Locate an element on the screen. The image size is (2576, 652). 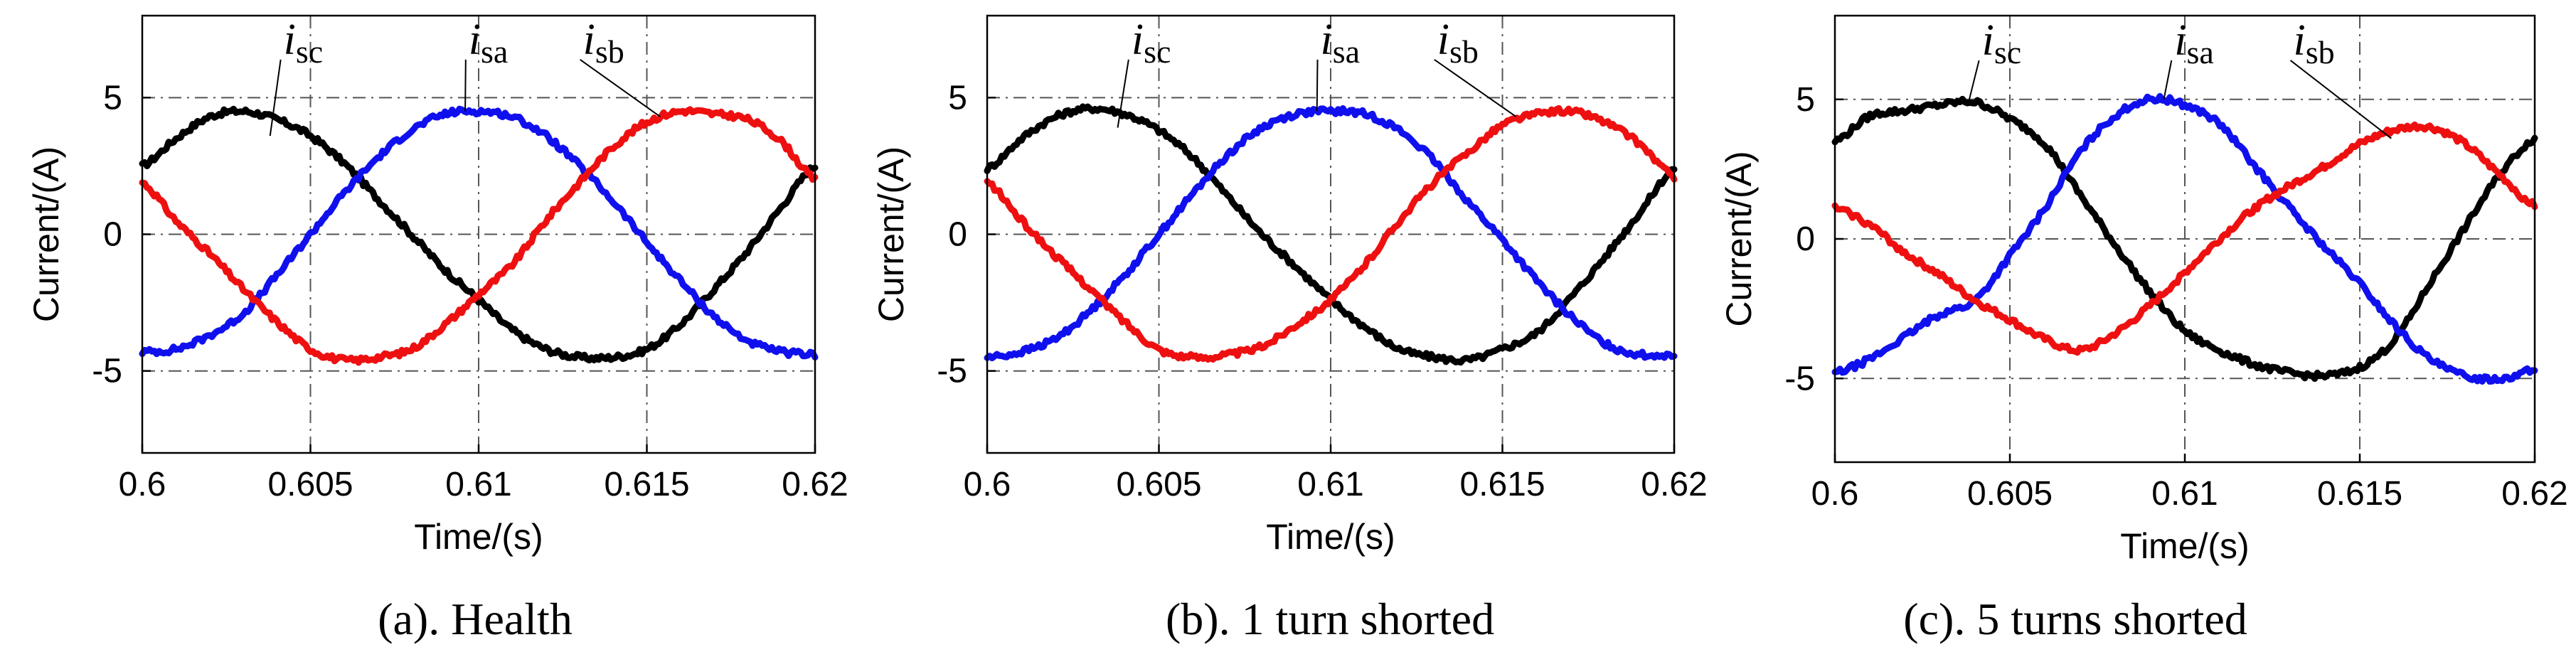
panel-caption: (b). 1 turn shorted is located at coordinates (1330, 619).